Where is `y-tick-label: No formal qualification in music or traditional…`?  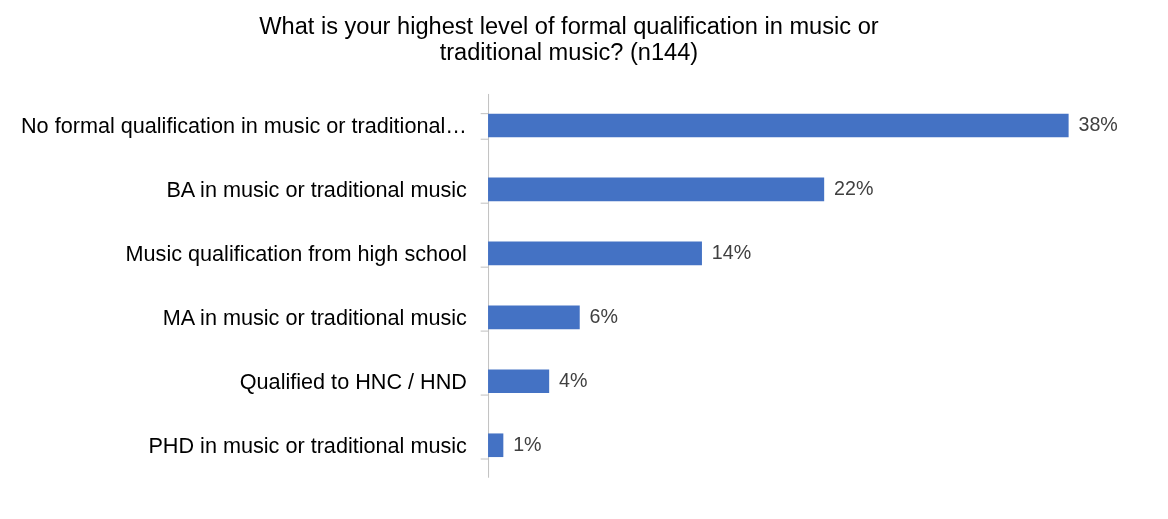 y-tick-label: No formal qualification in music or traditional… is located at coordinates (244, 125).